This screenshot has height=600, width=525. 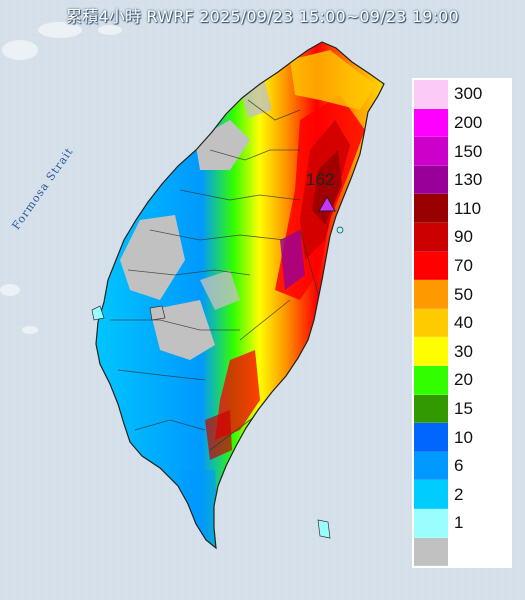 What do you see at coordinates (262, 16) in the screenshot?
I see `map-title: 累積4小時 RWRF 2025/09/23 15:00~09/23 19:00` at bounding box center [262, 16].